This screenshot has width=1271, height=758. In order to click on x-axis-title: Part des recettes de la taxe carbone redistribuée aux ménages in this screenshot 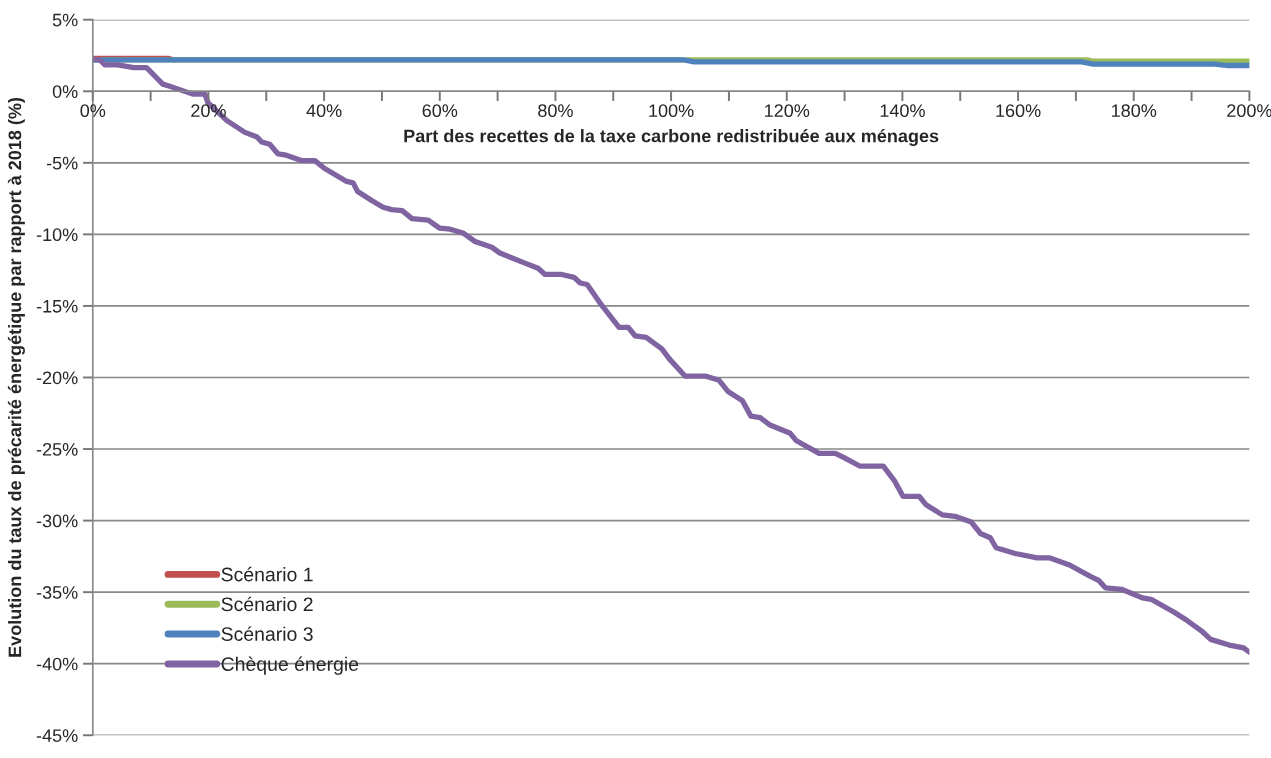, I will do `click(671, 137)`.